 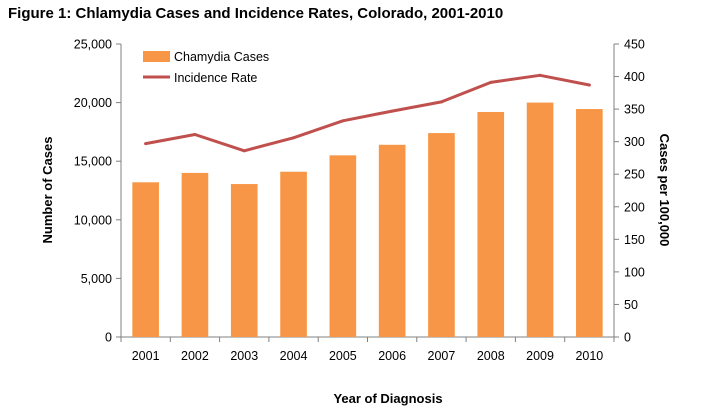 I want to click on y-tick-label: 0, so click(x=108, y=338).